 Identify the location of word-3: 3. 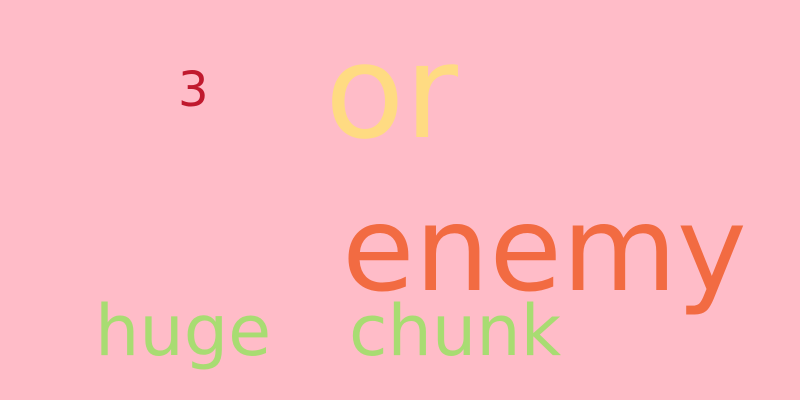
(193, 90).